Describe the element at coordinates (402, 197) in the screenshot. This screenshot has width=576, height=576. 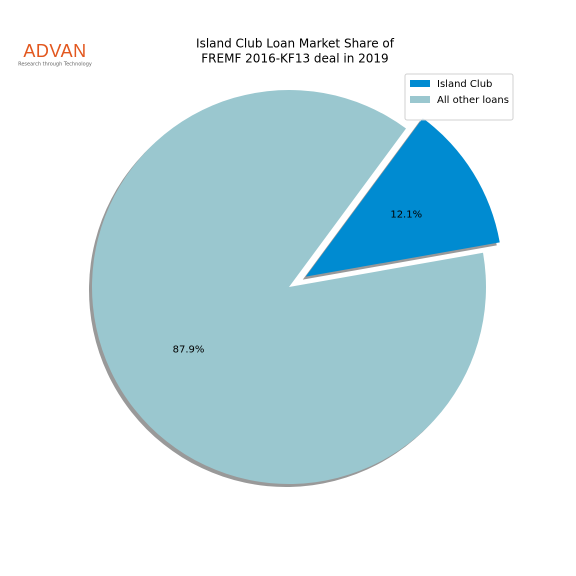
I see `wedge` at that location.